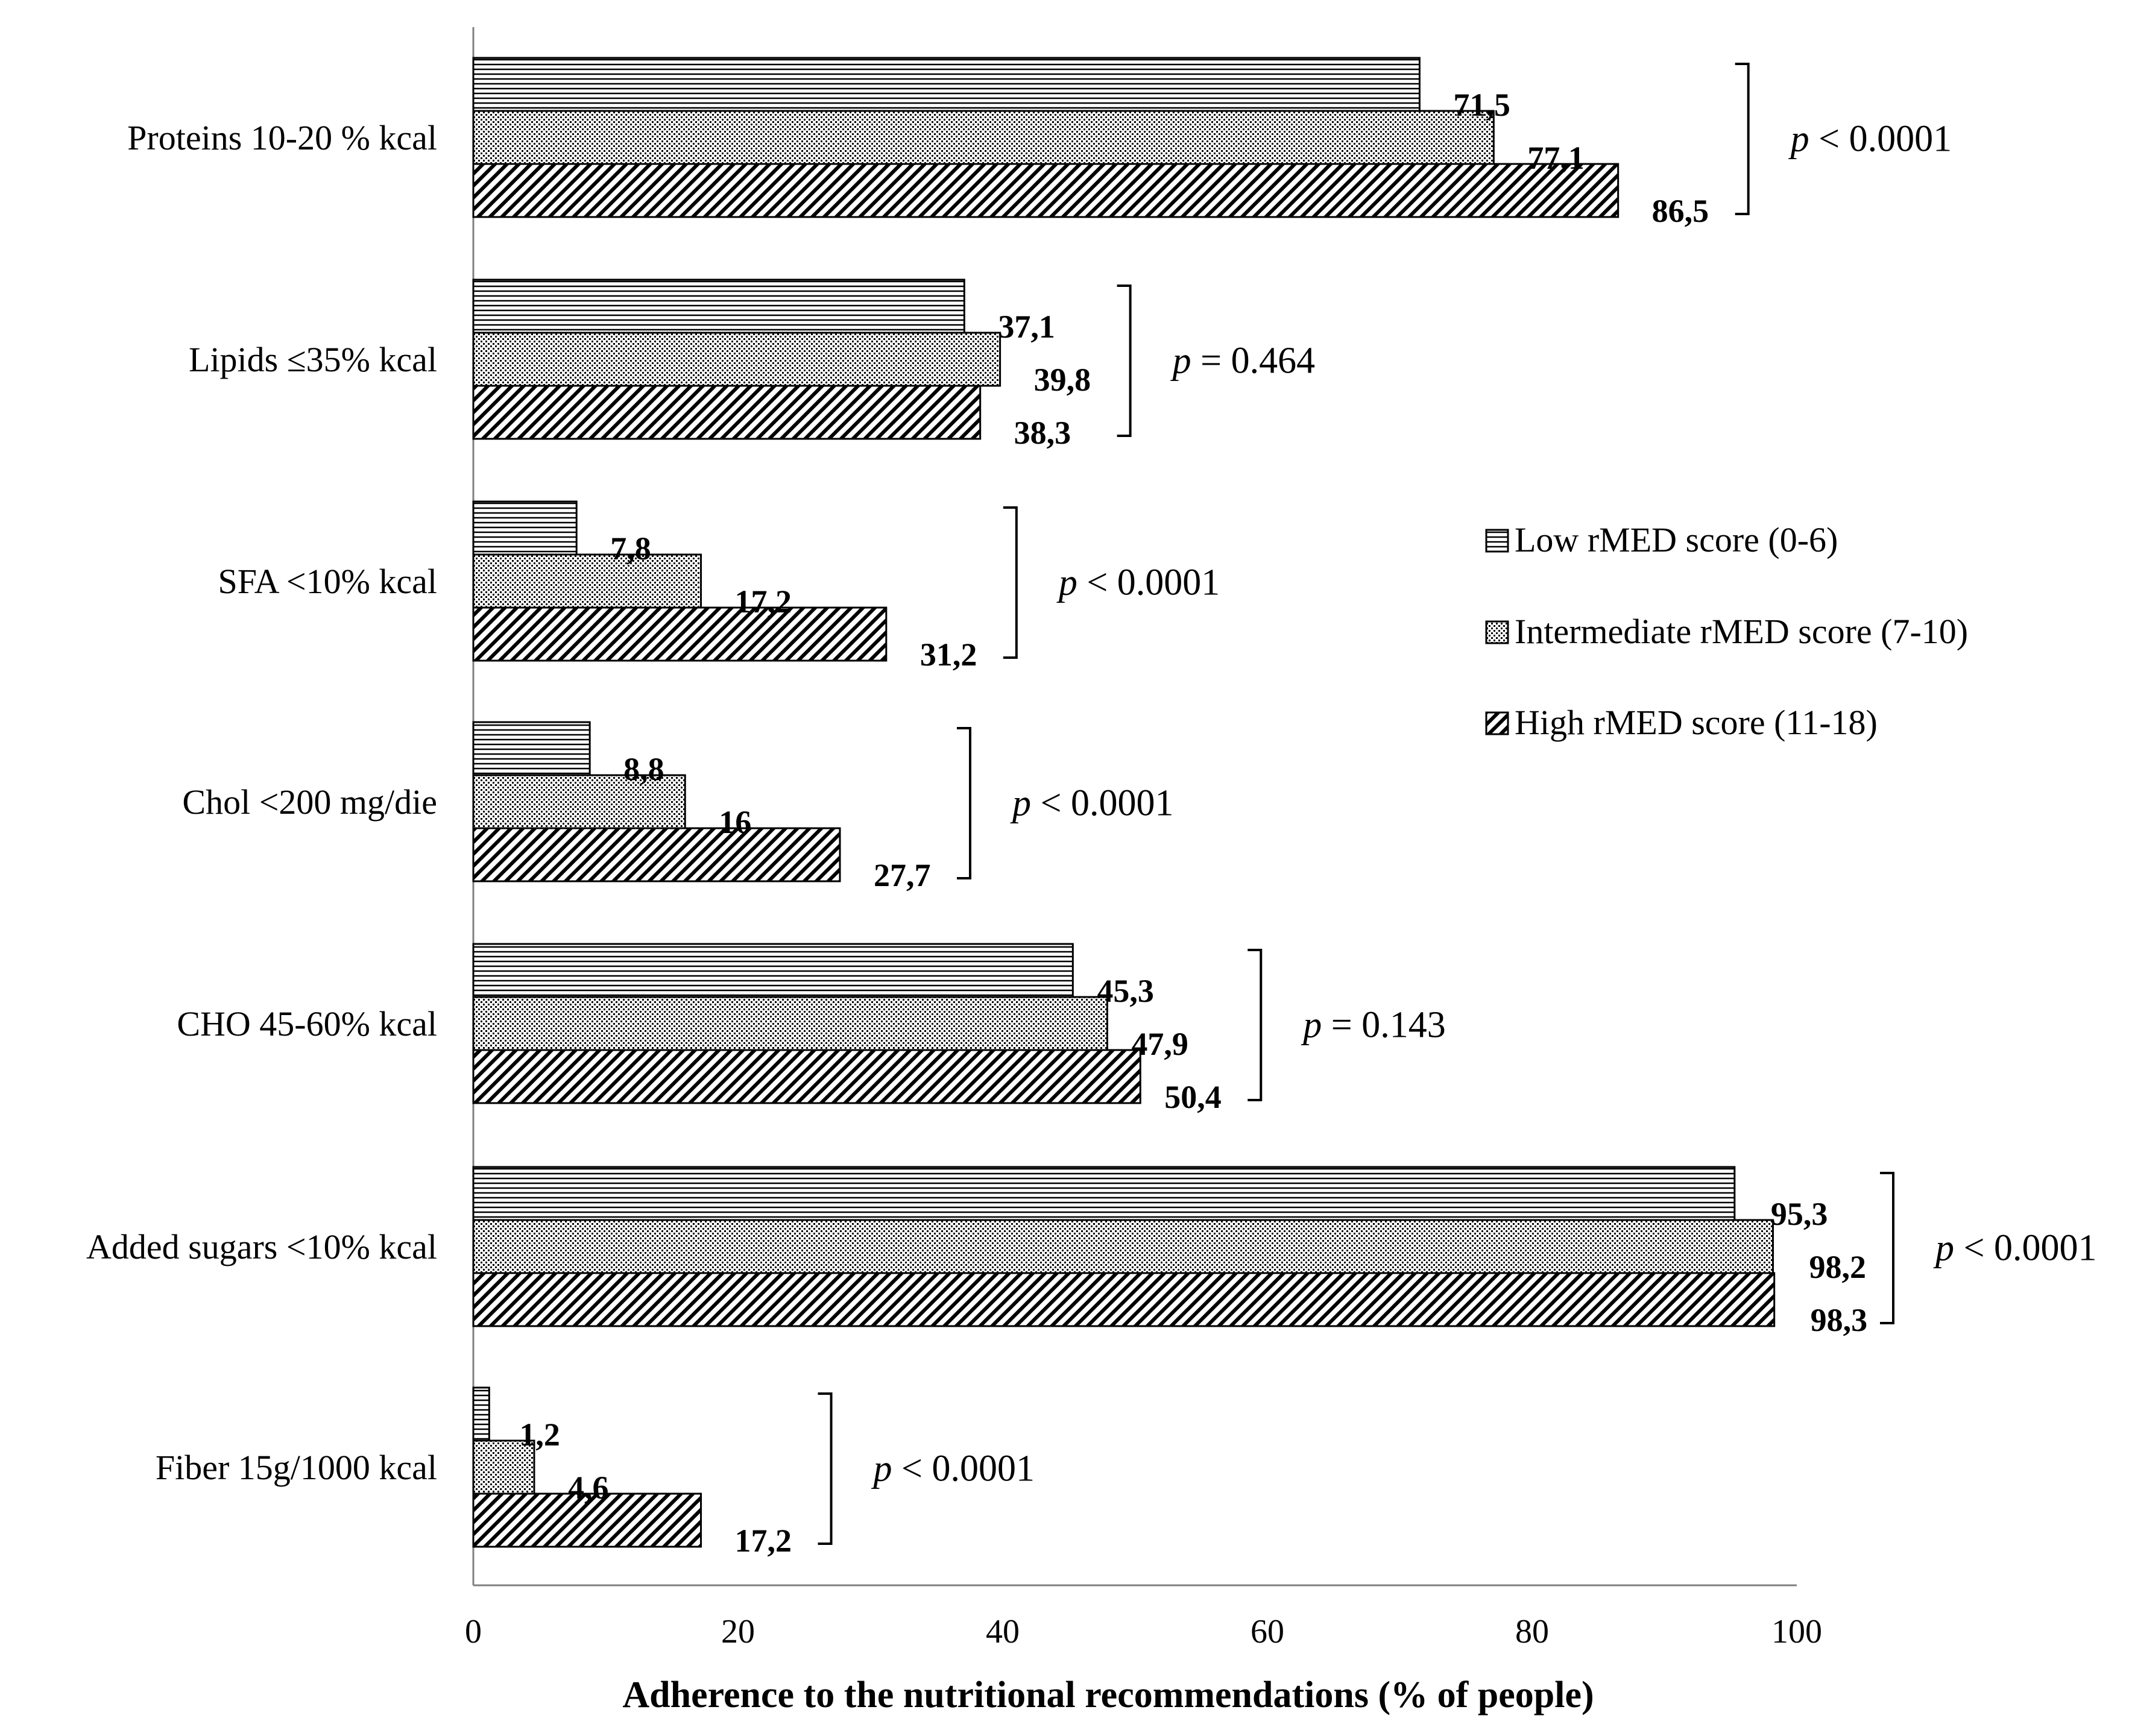 The height and width of the screenshot is (1736, 2129). What do you see at coordinates (589, 1488) in the screenshot?
I see `data-label: 4,6` at bounding box center [589, 1488].